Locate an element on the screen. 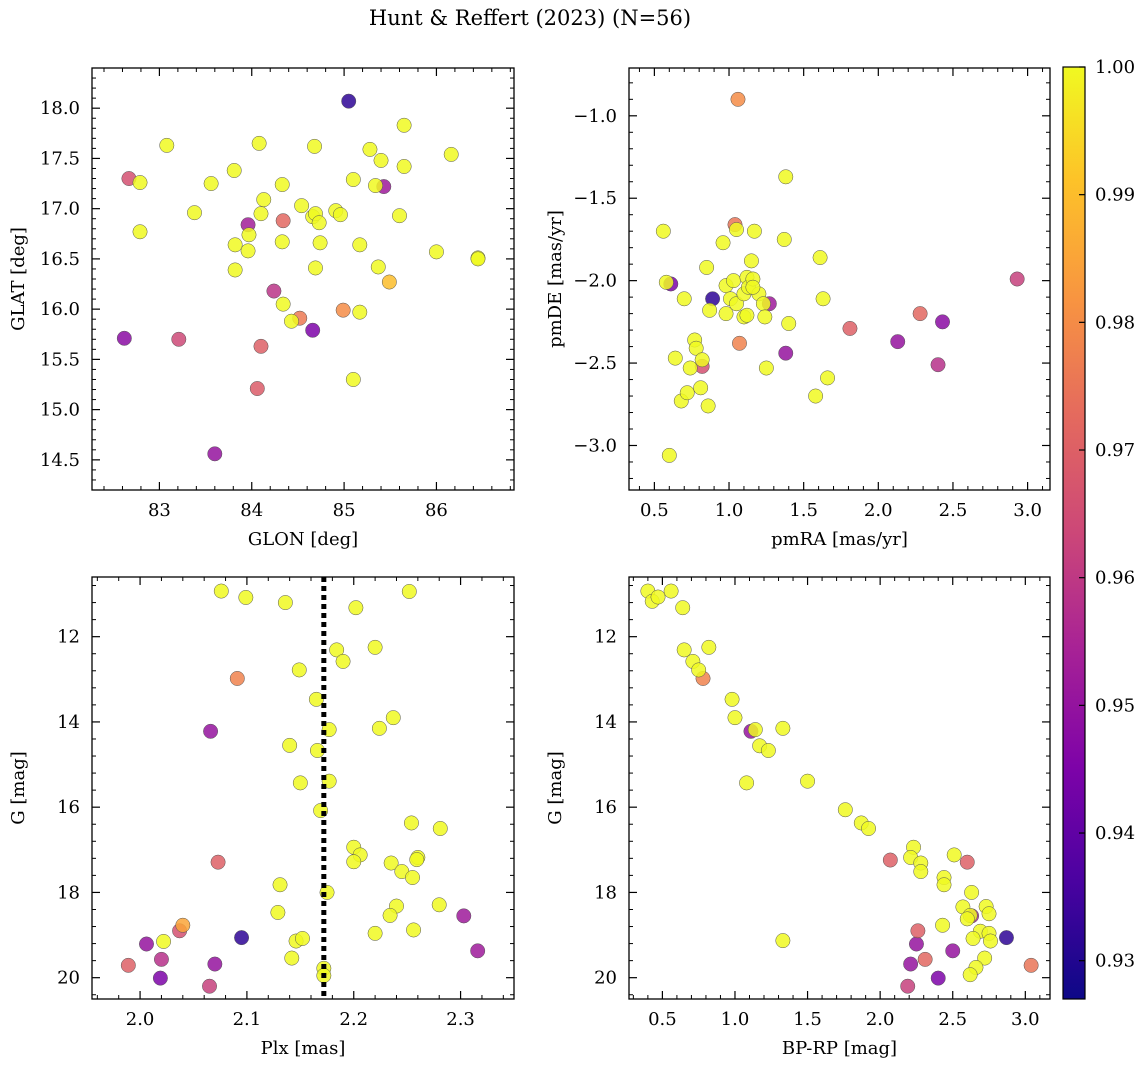 This screenshot has height=1067, width=1148. colorbar-tick-label: 0.97 is located at coordinates (1115, 450).